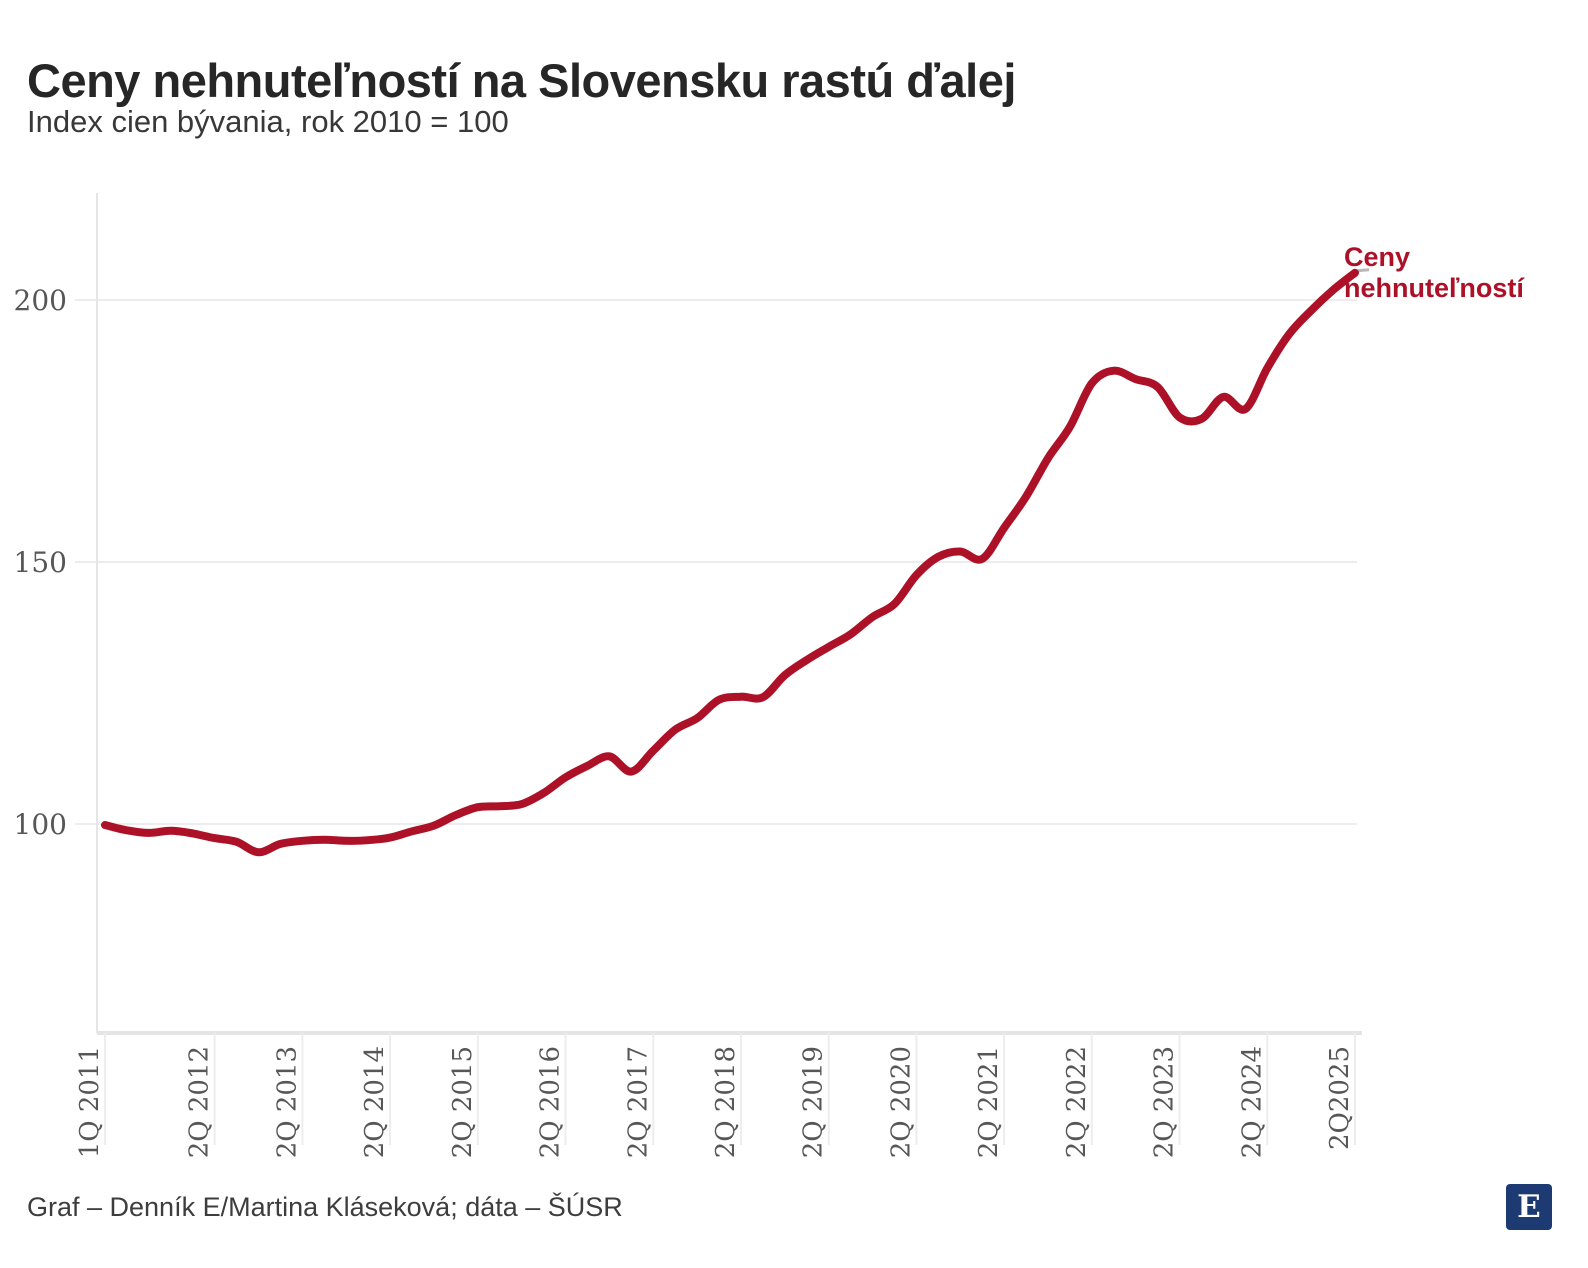 The height and width of the screenshot is (1268, 1588). Describe the element at coordinates (726, 1102) in the screenshot. I see `x-tick-label: 2Q 2018` at that location.